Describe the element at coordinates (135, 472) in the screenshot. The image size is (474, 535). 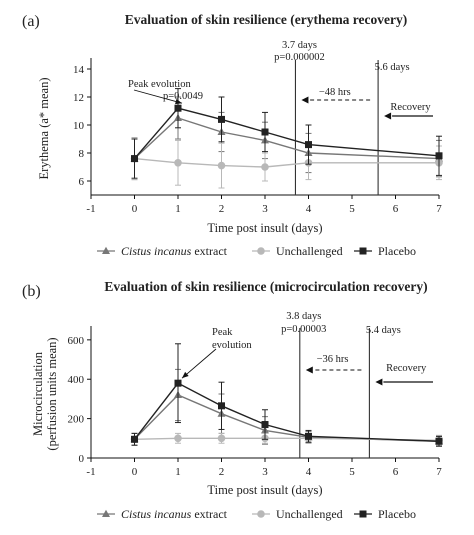
I see `x-tick-label: 0` at that location.